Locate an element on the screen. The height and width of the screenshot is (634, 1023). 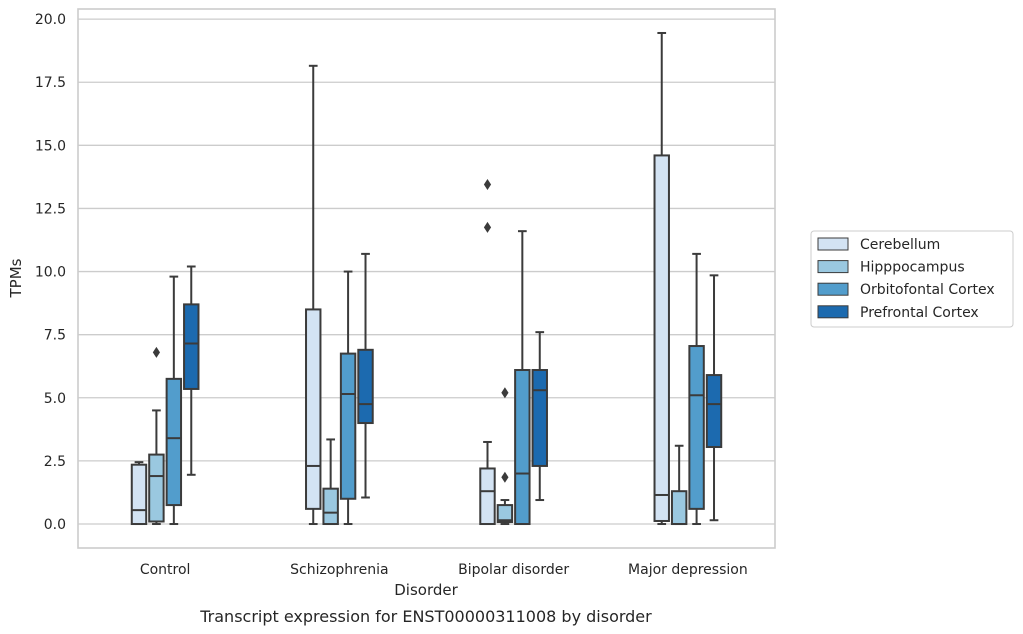
legend-frame is located at coordinates (912, 279).